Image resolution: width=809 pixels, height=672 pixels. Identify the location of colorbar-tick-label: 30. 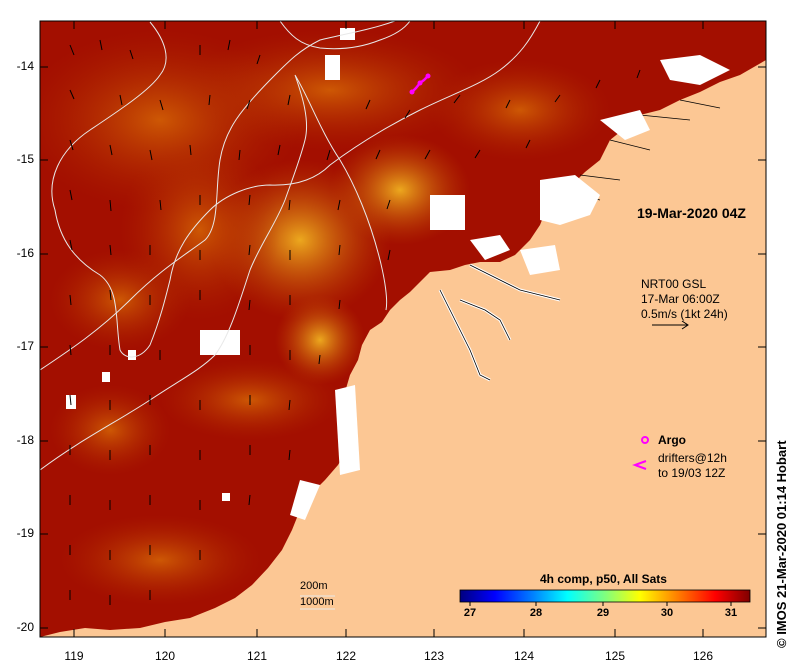
(667, 613).